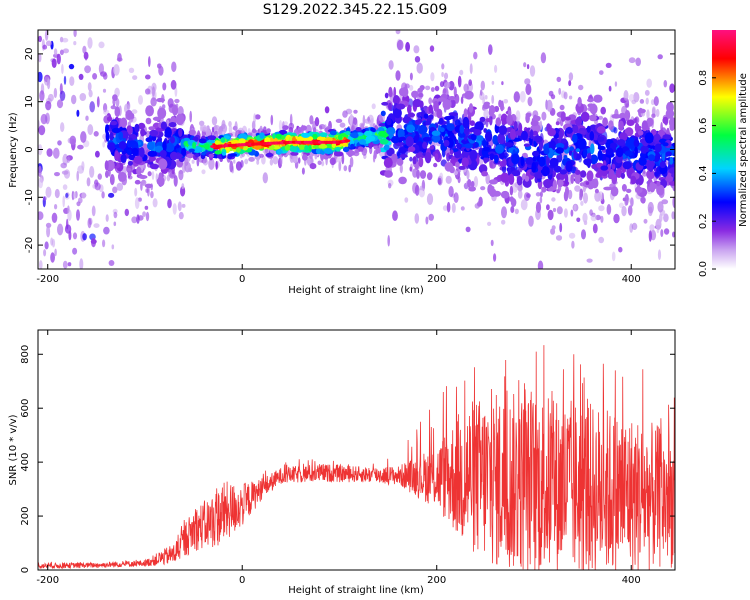 The image size is (750, 600). I want to click on snr-xlabel: Height of straight line (km), so click(356, 590).